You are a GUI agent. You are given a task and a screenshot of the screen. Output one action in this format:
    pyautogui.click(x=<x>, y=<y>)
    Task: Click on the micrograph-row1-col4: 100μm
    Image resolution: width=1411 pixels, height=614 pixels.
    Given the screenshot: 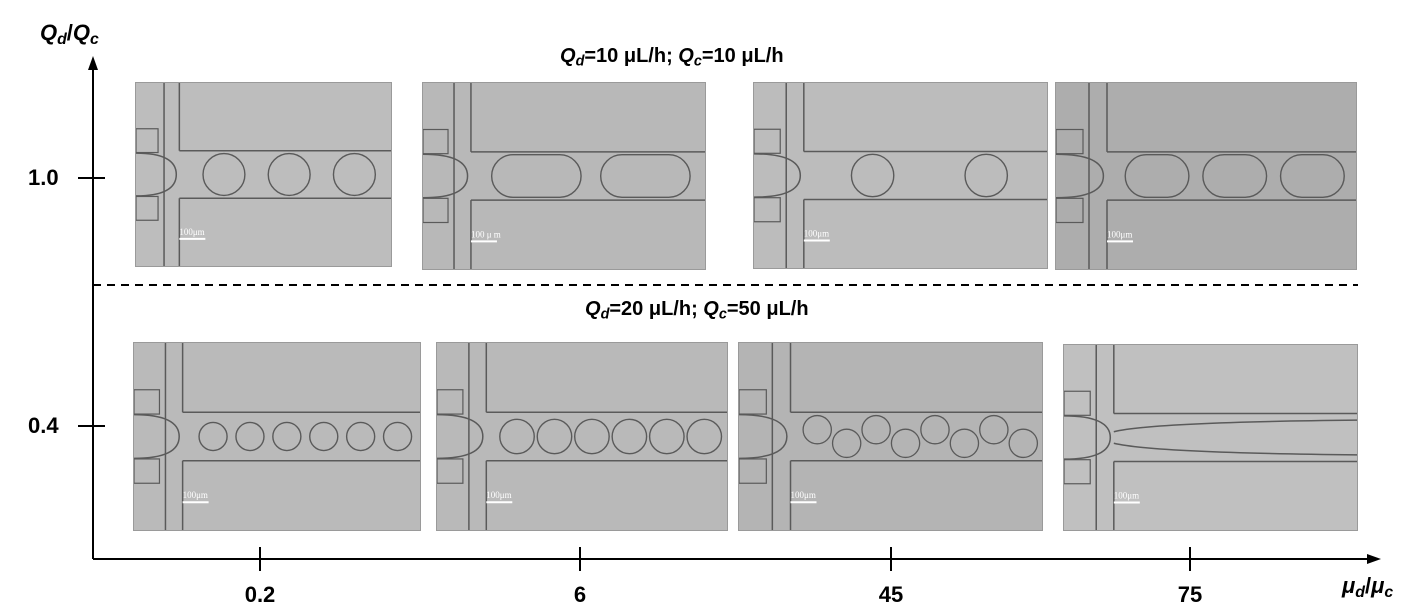 What is the action you would take?
    pyautogui.click(x=1206, y=176)
    